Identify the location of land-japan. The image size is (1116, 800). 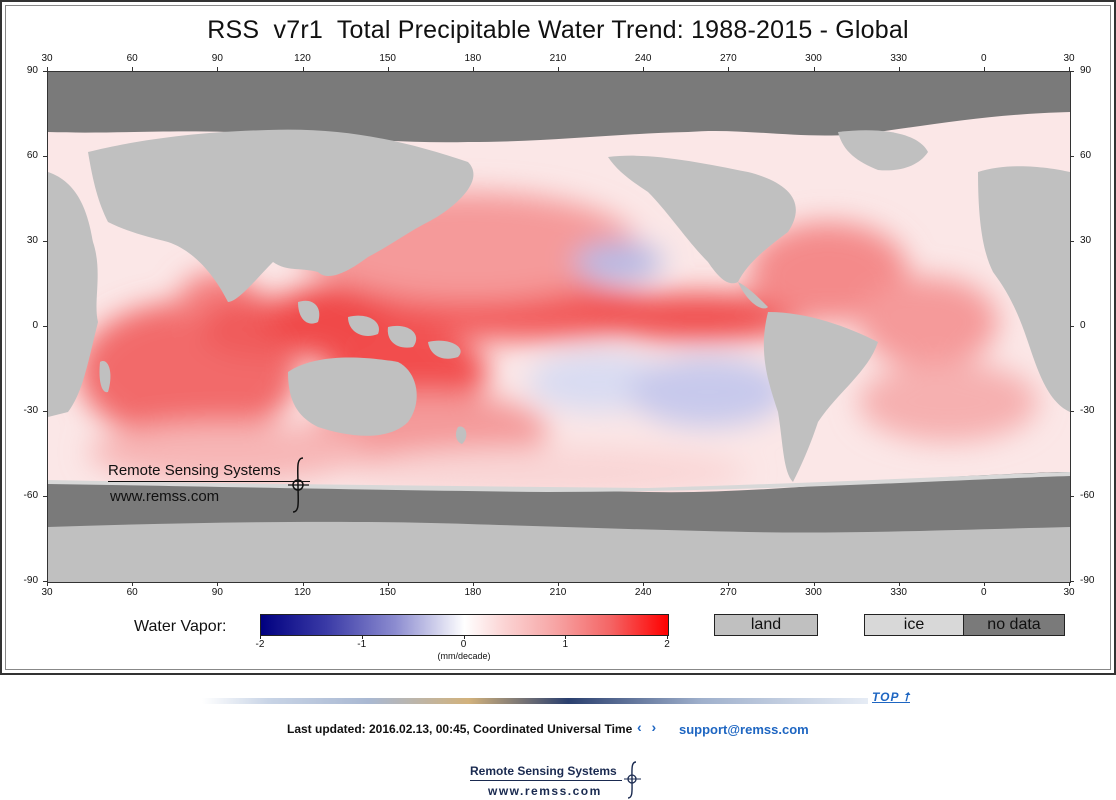
(384, 216).